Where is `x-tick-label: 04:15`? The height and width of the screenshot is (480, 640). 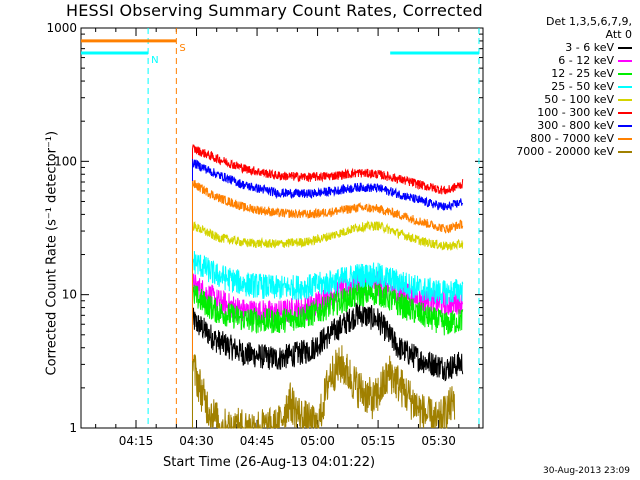
x-tick-label: 04:15 is located at coordinates (136, 441).